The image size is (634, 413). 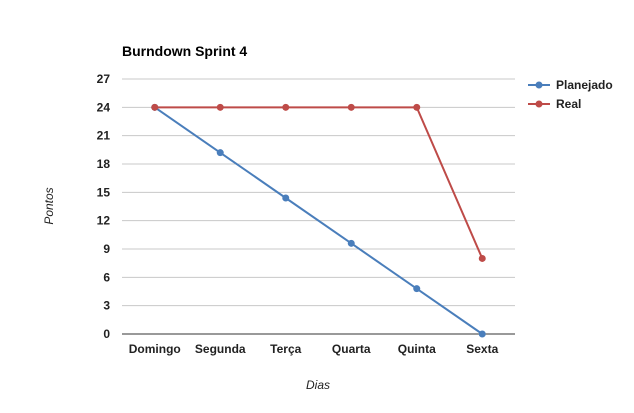 I want to click on y-axis-ticks: 0 3 6 9 12 15 18 21 24 27, so click(x=104, y=206).